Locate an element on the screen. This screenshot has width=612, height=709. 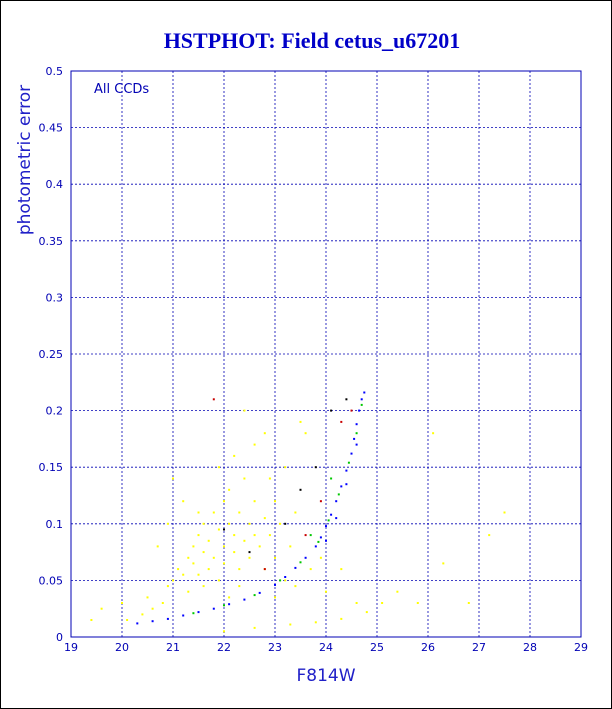
y-tick-label: 0.3 is located at coordinates (55, 297).